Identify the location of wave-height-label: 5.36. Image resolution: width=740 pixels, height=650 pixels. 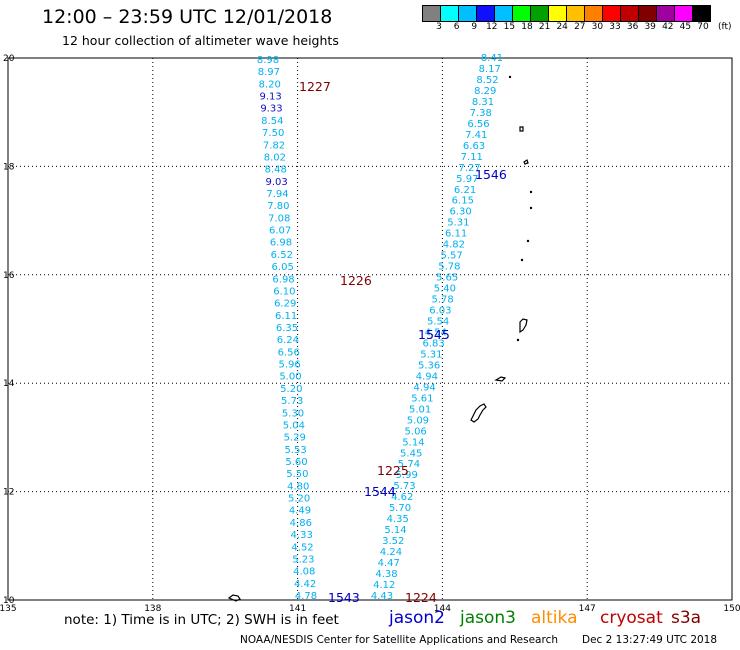
(429, 365).